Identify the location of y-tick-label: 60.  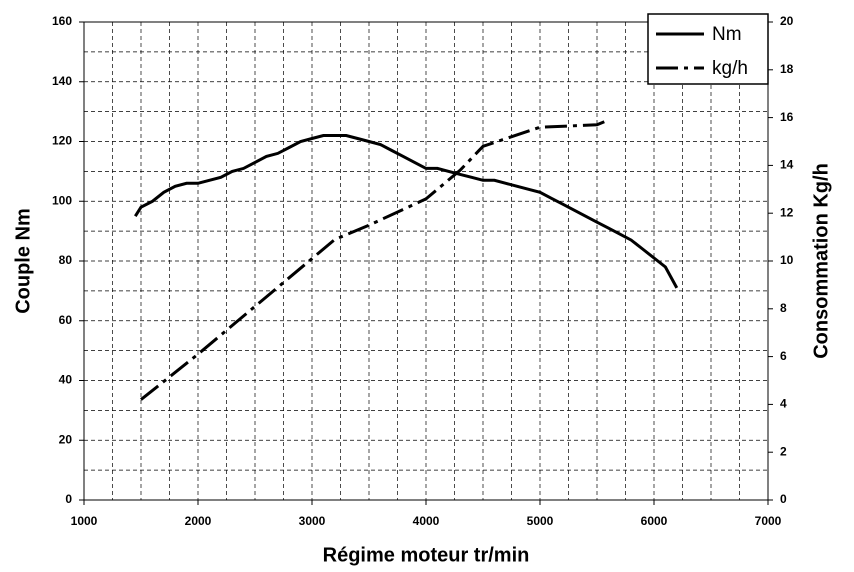
(66, 320).